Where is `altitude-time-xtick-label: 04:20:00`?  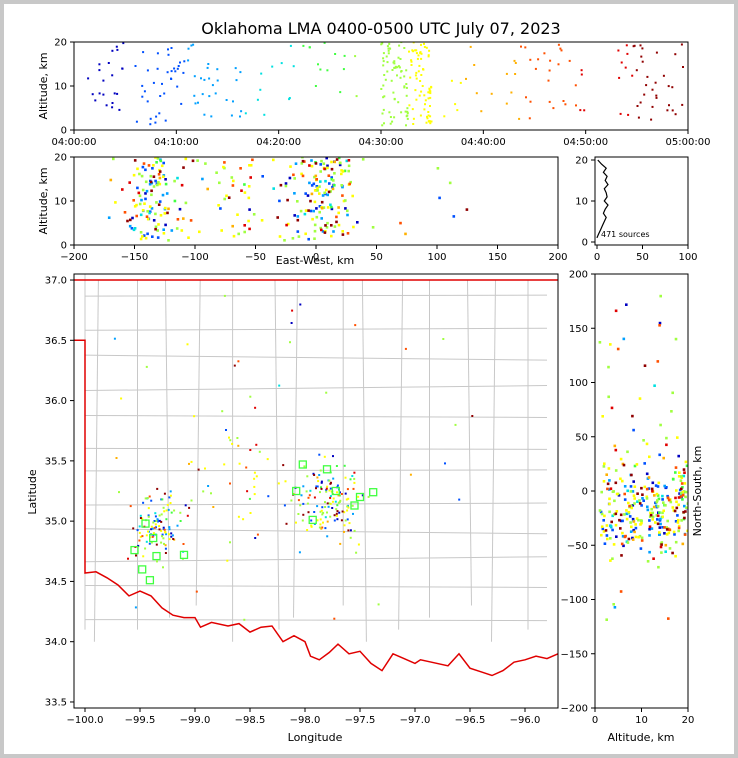 altitude-time-xtick-label: 04:20:00 is located at coordinates (278, 142).